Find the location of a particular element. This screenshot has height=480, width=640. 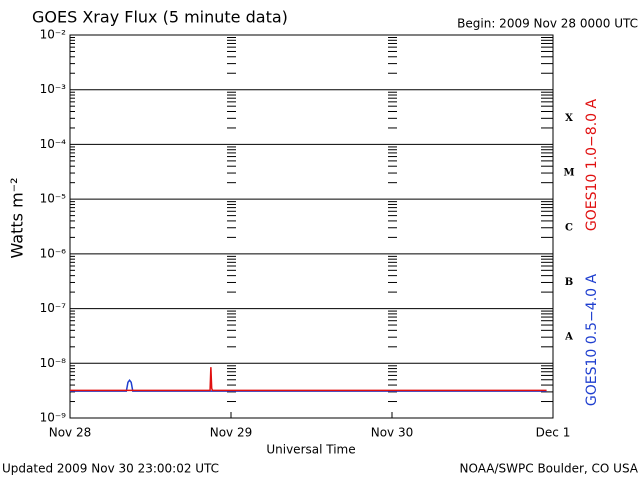

flare-class-label: M is located at coordinates (568, 173).